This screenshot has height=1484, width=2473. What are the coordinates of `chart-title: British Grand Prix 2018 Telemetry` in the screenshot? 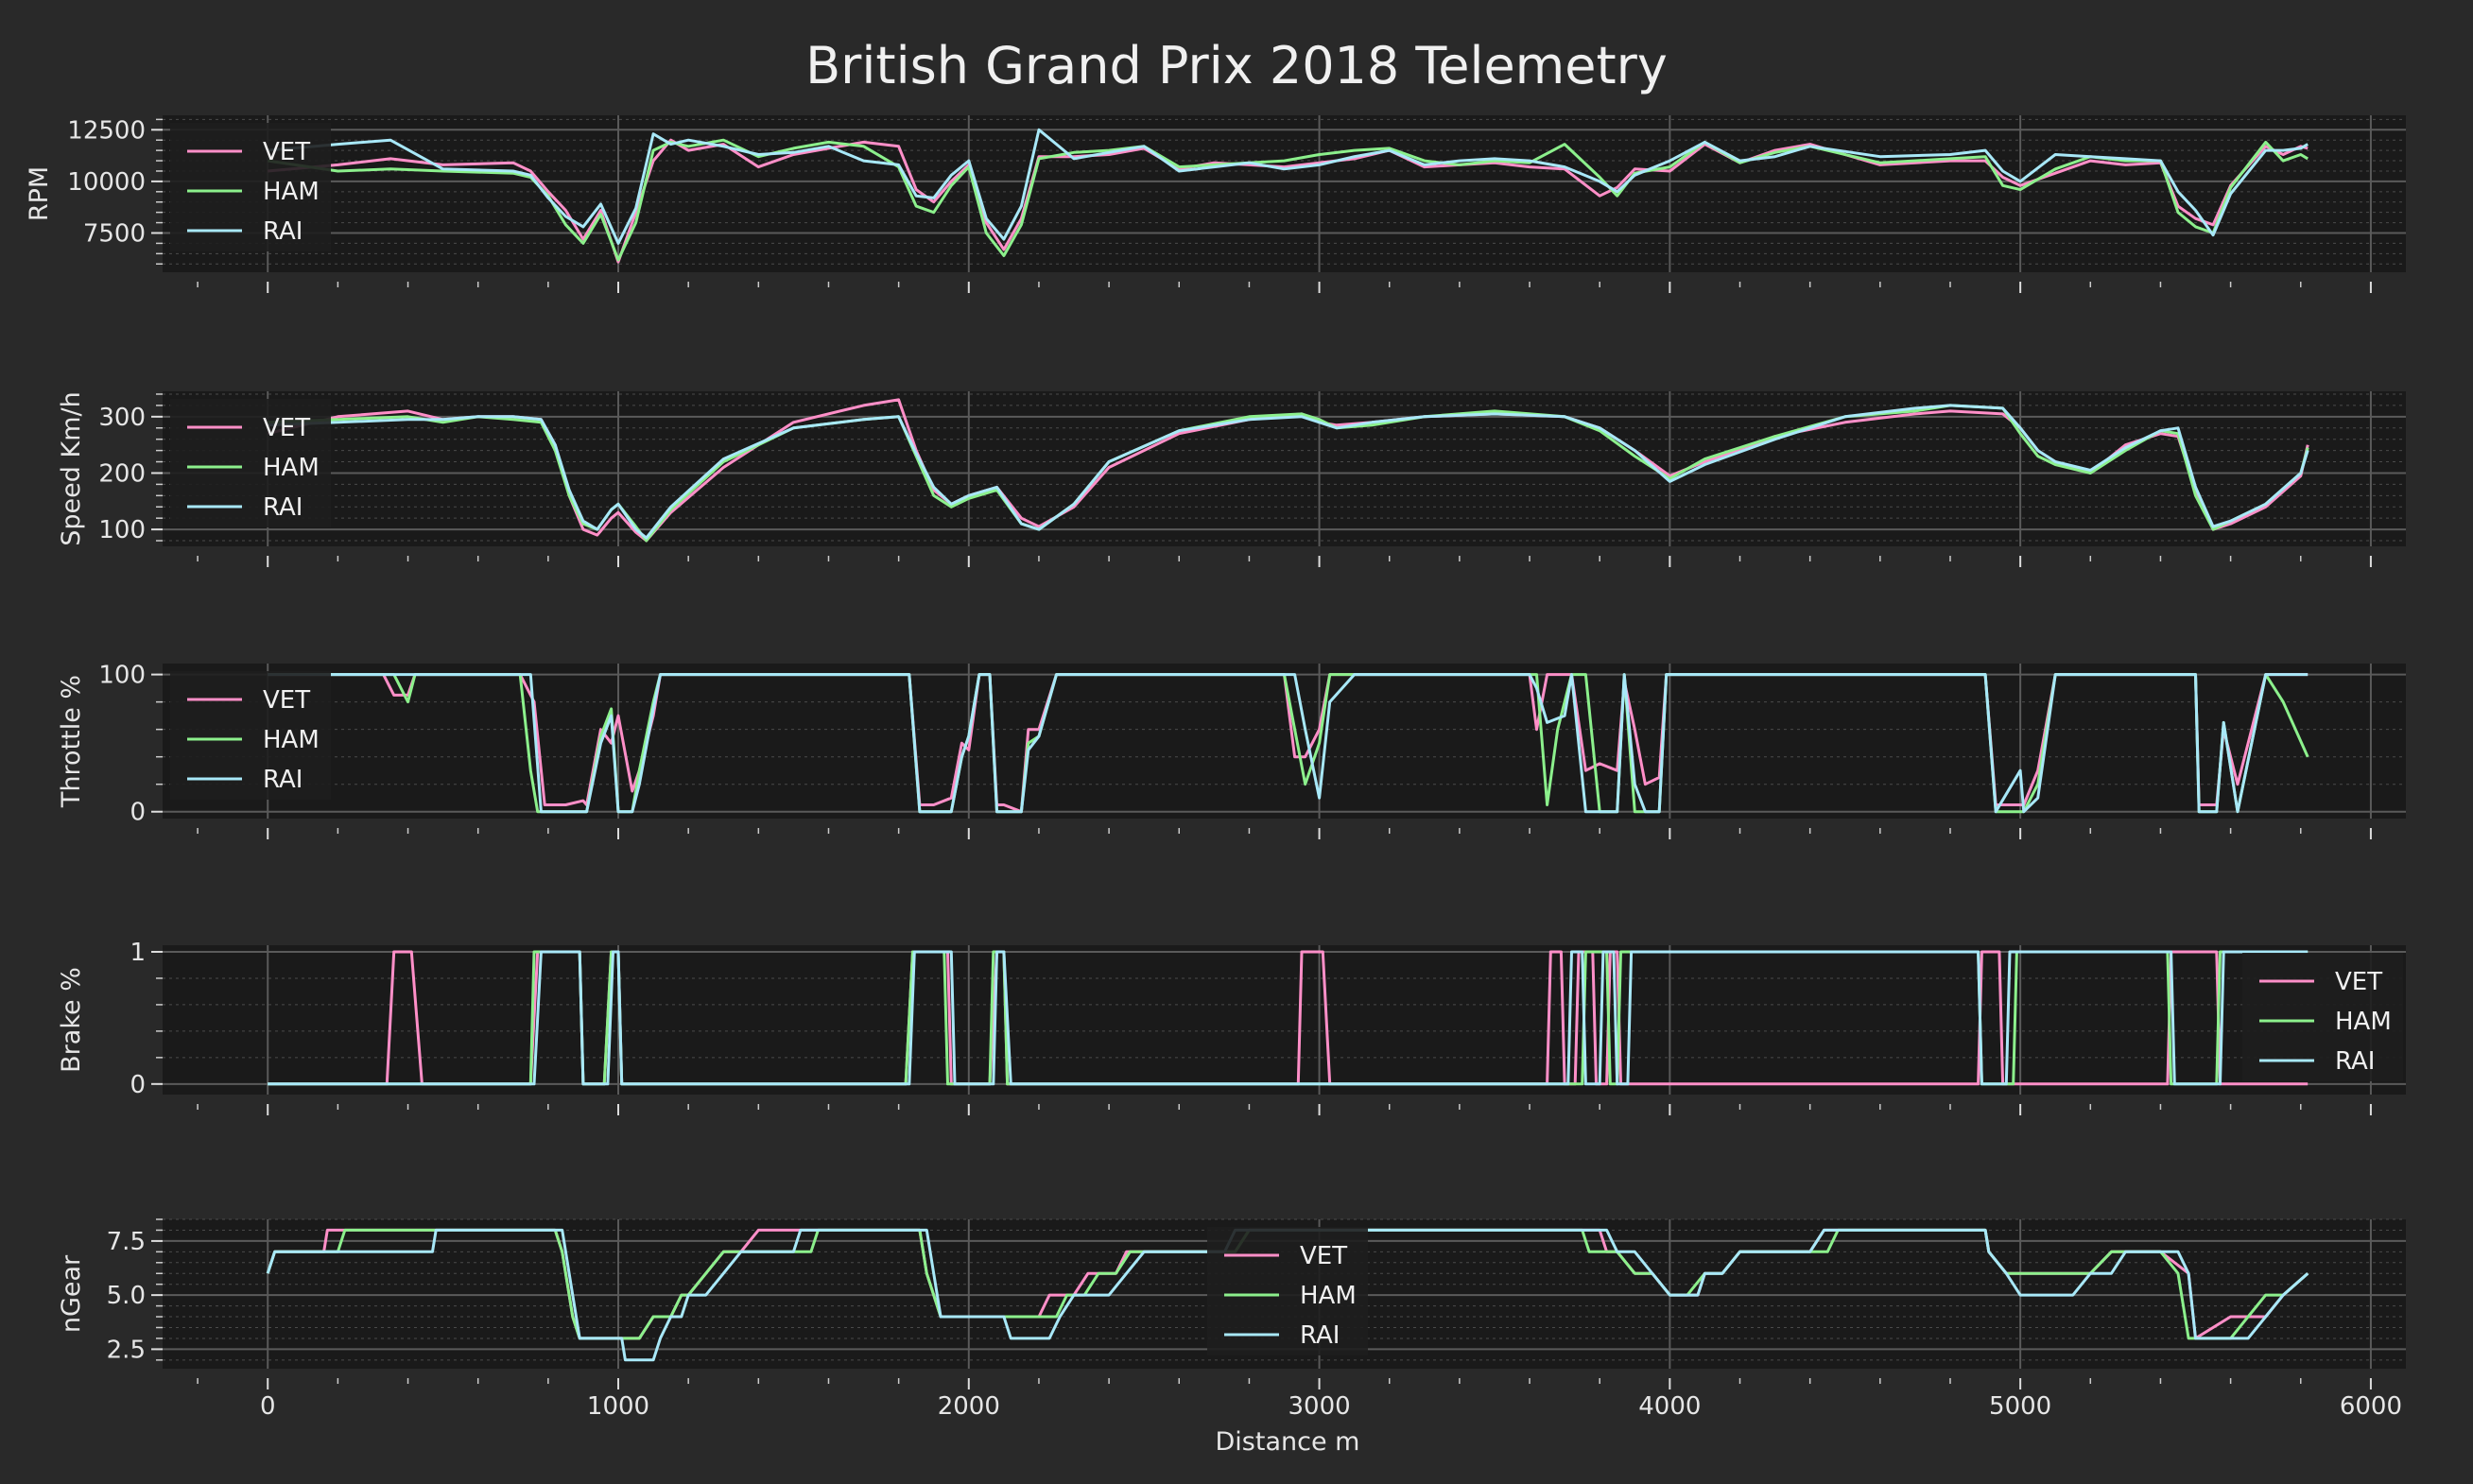 It's located at (1236, 65).